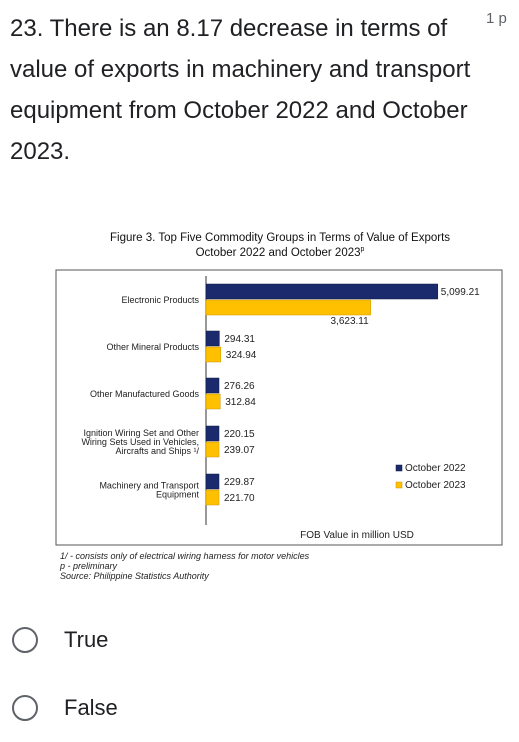 The width and height of the screenshot is (519, 742). What do you see at coordinates (239, 482) in the screenshot?
I see `data-label: 229.87` at bounding box center [239, 482].